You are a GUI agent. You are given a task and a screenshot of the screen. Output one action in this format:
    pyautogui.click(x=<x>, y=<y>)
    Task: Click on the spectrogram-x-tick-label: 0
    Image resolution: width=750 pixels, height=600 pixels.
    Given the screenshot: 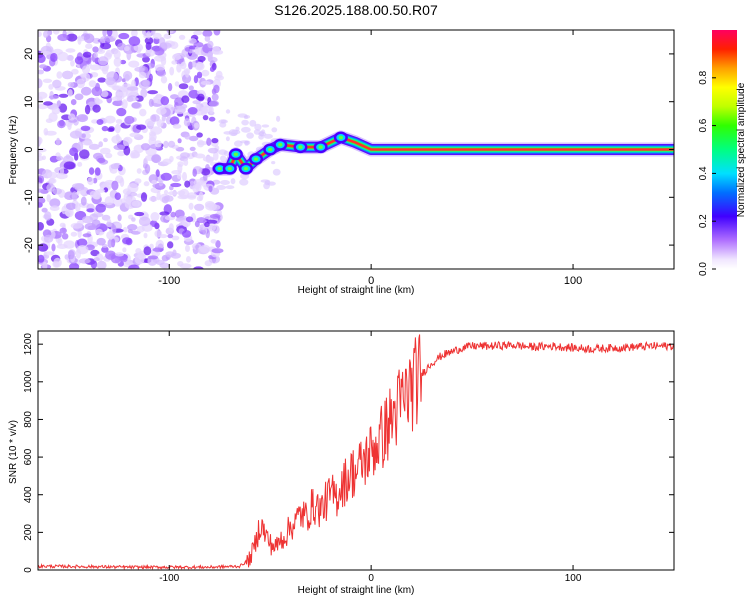 What is the action you would take?
    pyautogui.click(x=371, y=281)
    